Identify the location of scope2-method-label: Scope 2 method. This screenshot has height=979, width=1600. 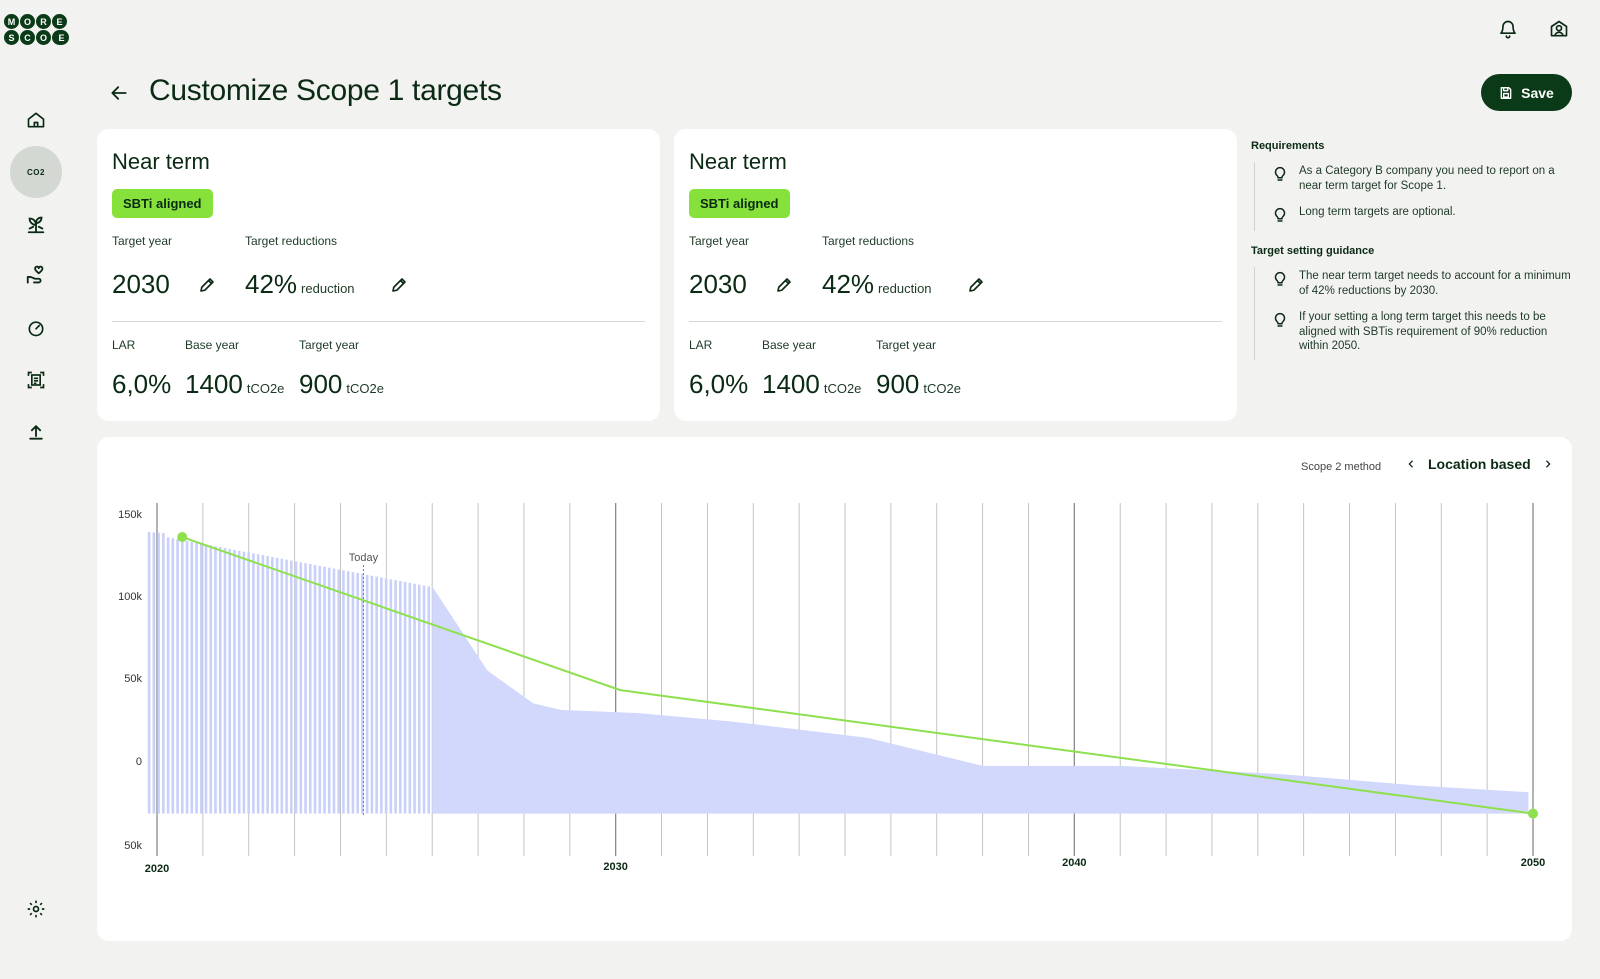
(1341, 467).